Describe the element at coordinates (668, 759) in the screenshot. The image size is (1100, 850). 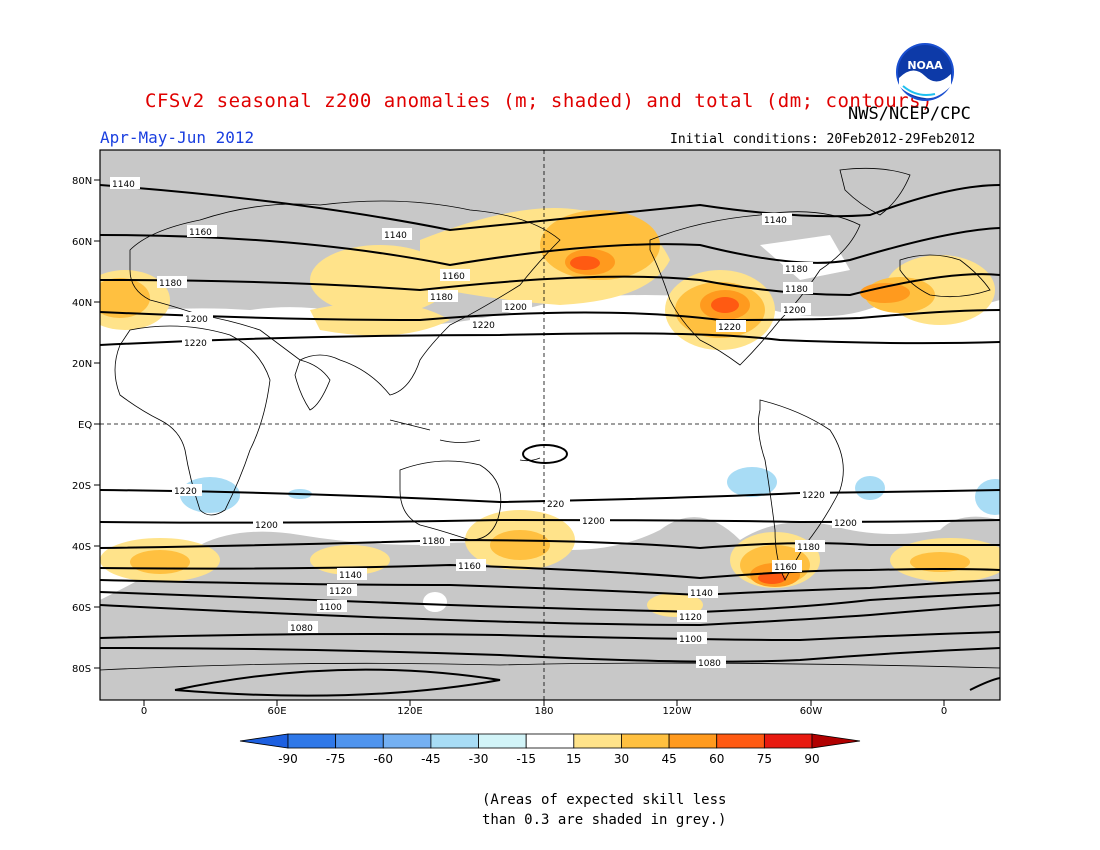
I see `colorbar-label: 45` at that location.